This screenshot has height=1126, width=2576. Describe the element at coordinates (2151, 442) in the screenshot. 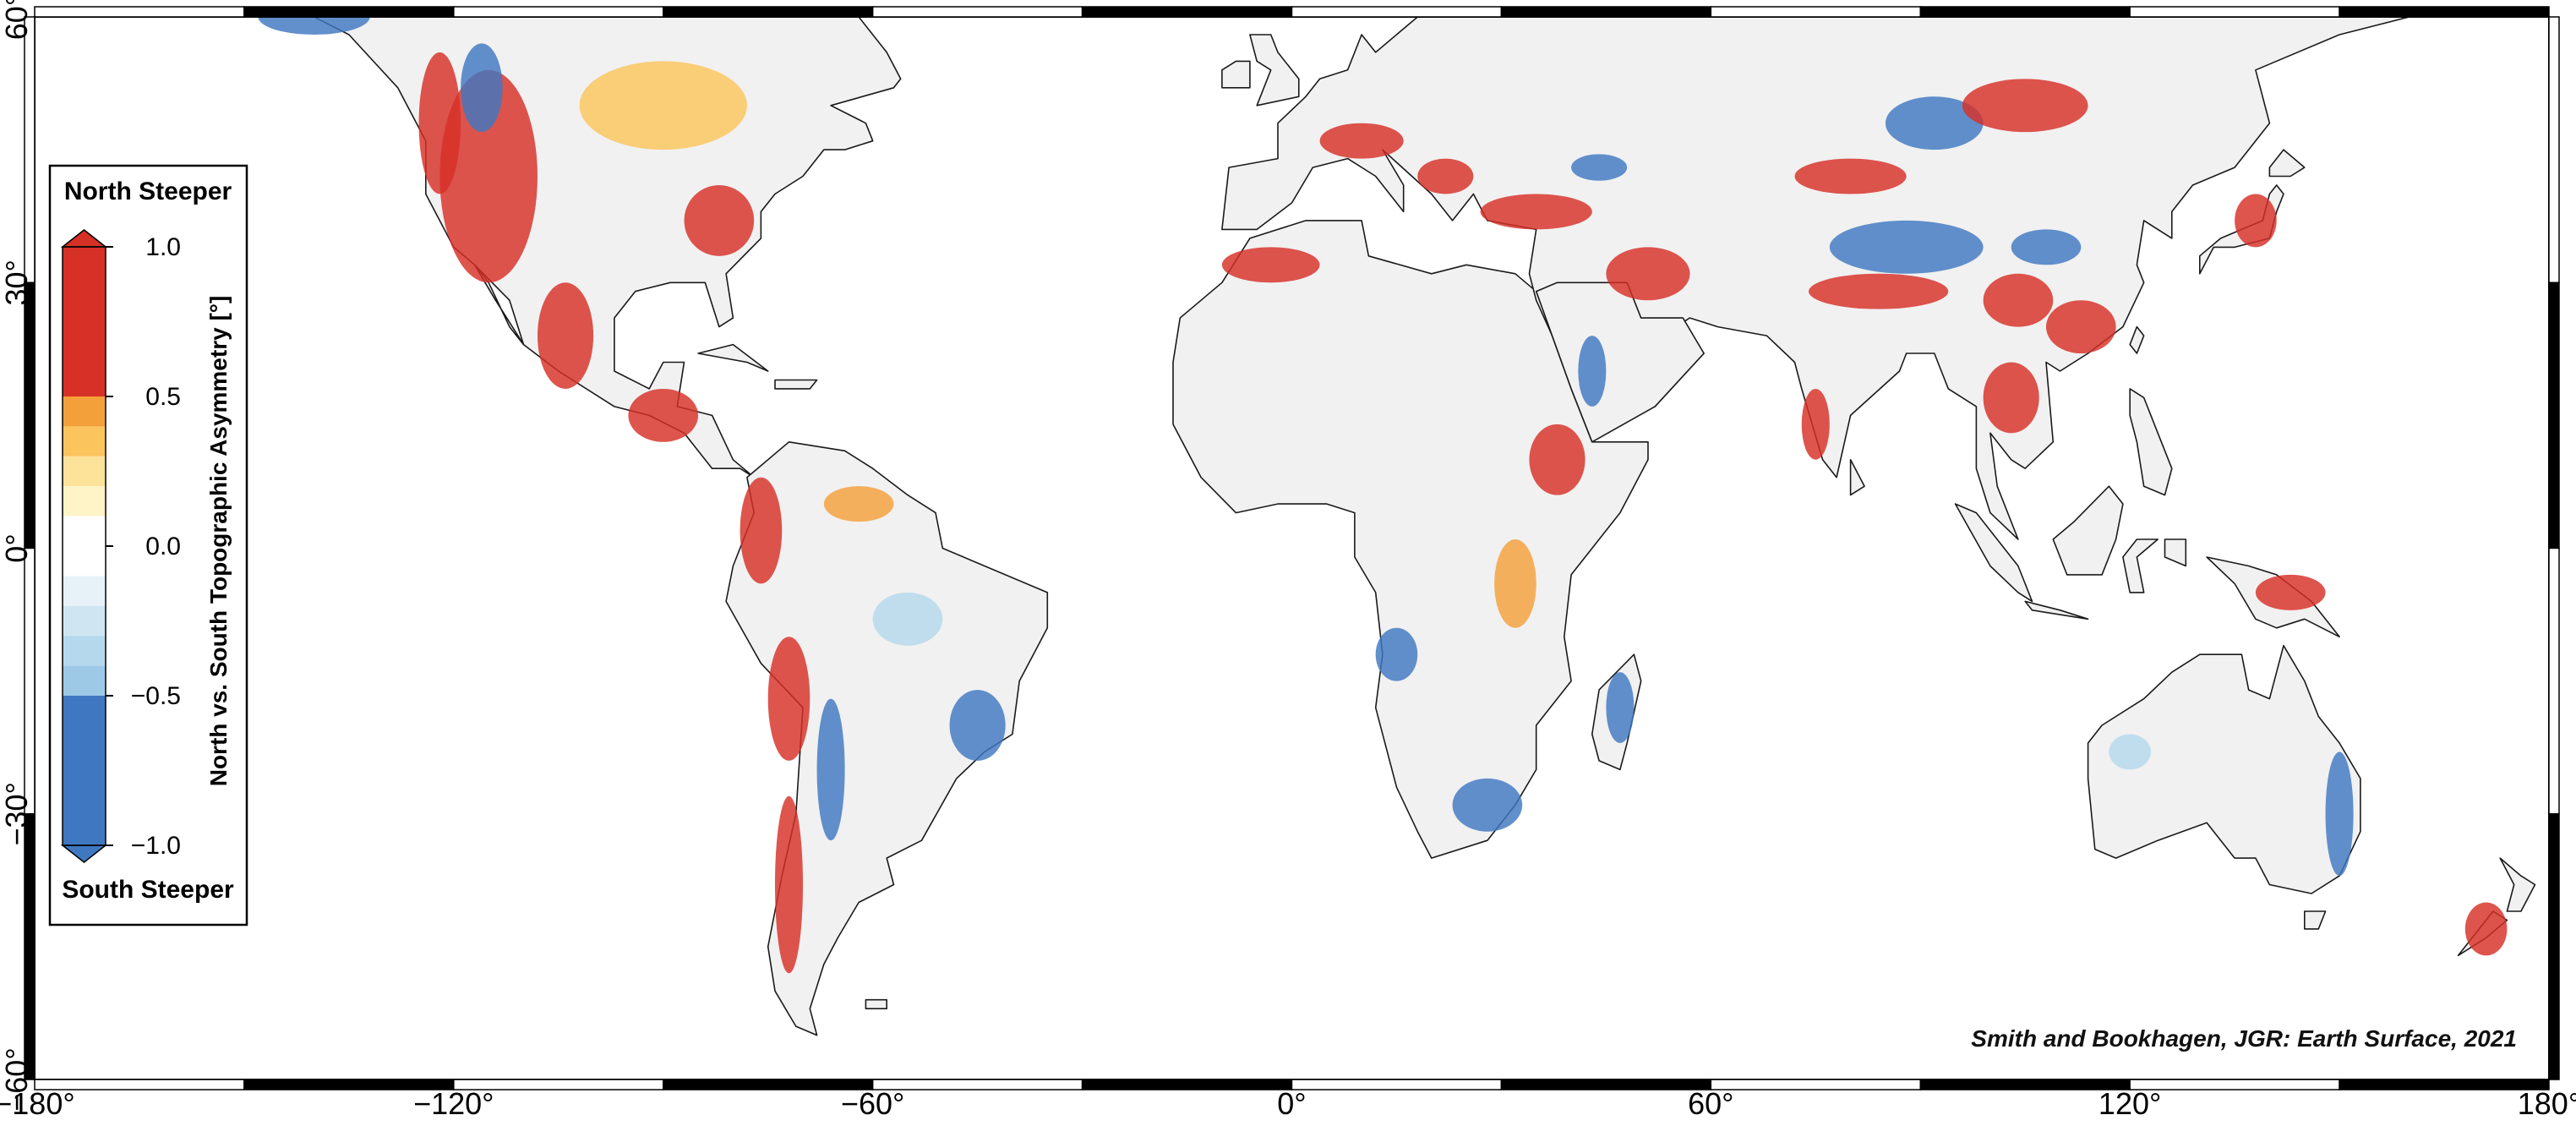

I see `landmass-philippines` at that location.